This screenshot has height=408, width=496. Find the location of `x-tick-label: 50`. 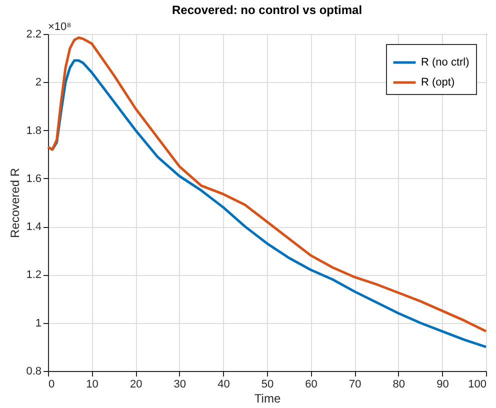

x-tick-label: 50 is located at coordinates (267, 384).